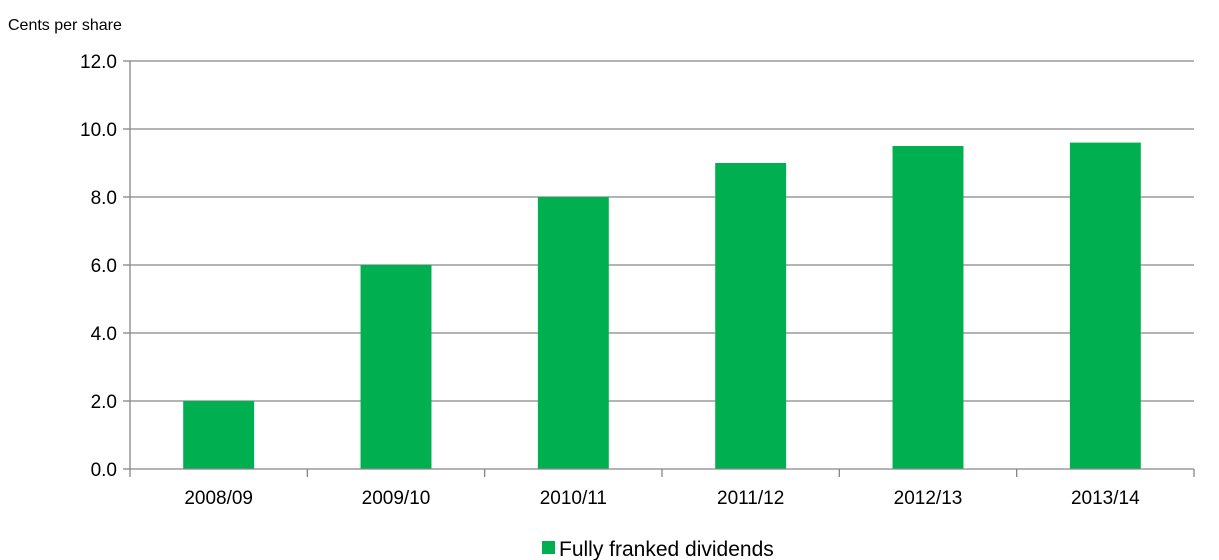  Describe the element at coordinates (104, 198) in the screenshot. I see `y-tick-label: 8.0` at that location.